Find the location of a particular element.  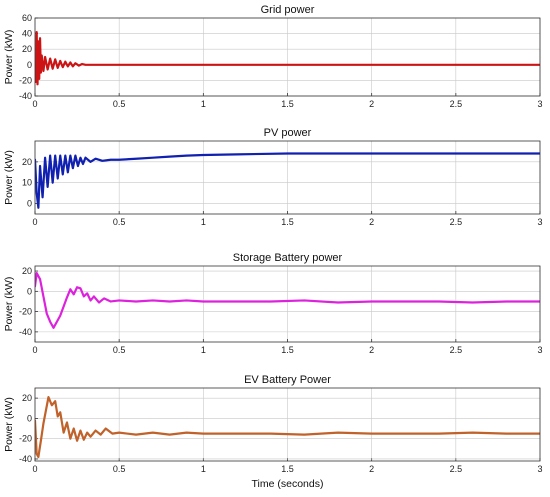

chart-1-ylabel: Power (kW) is located at coordinates (9, 177).